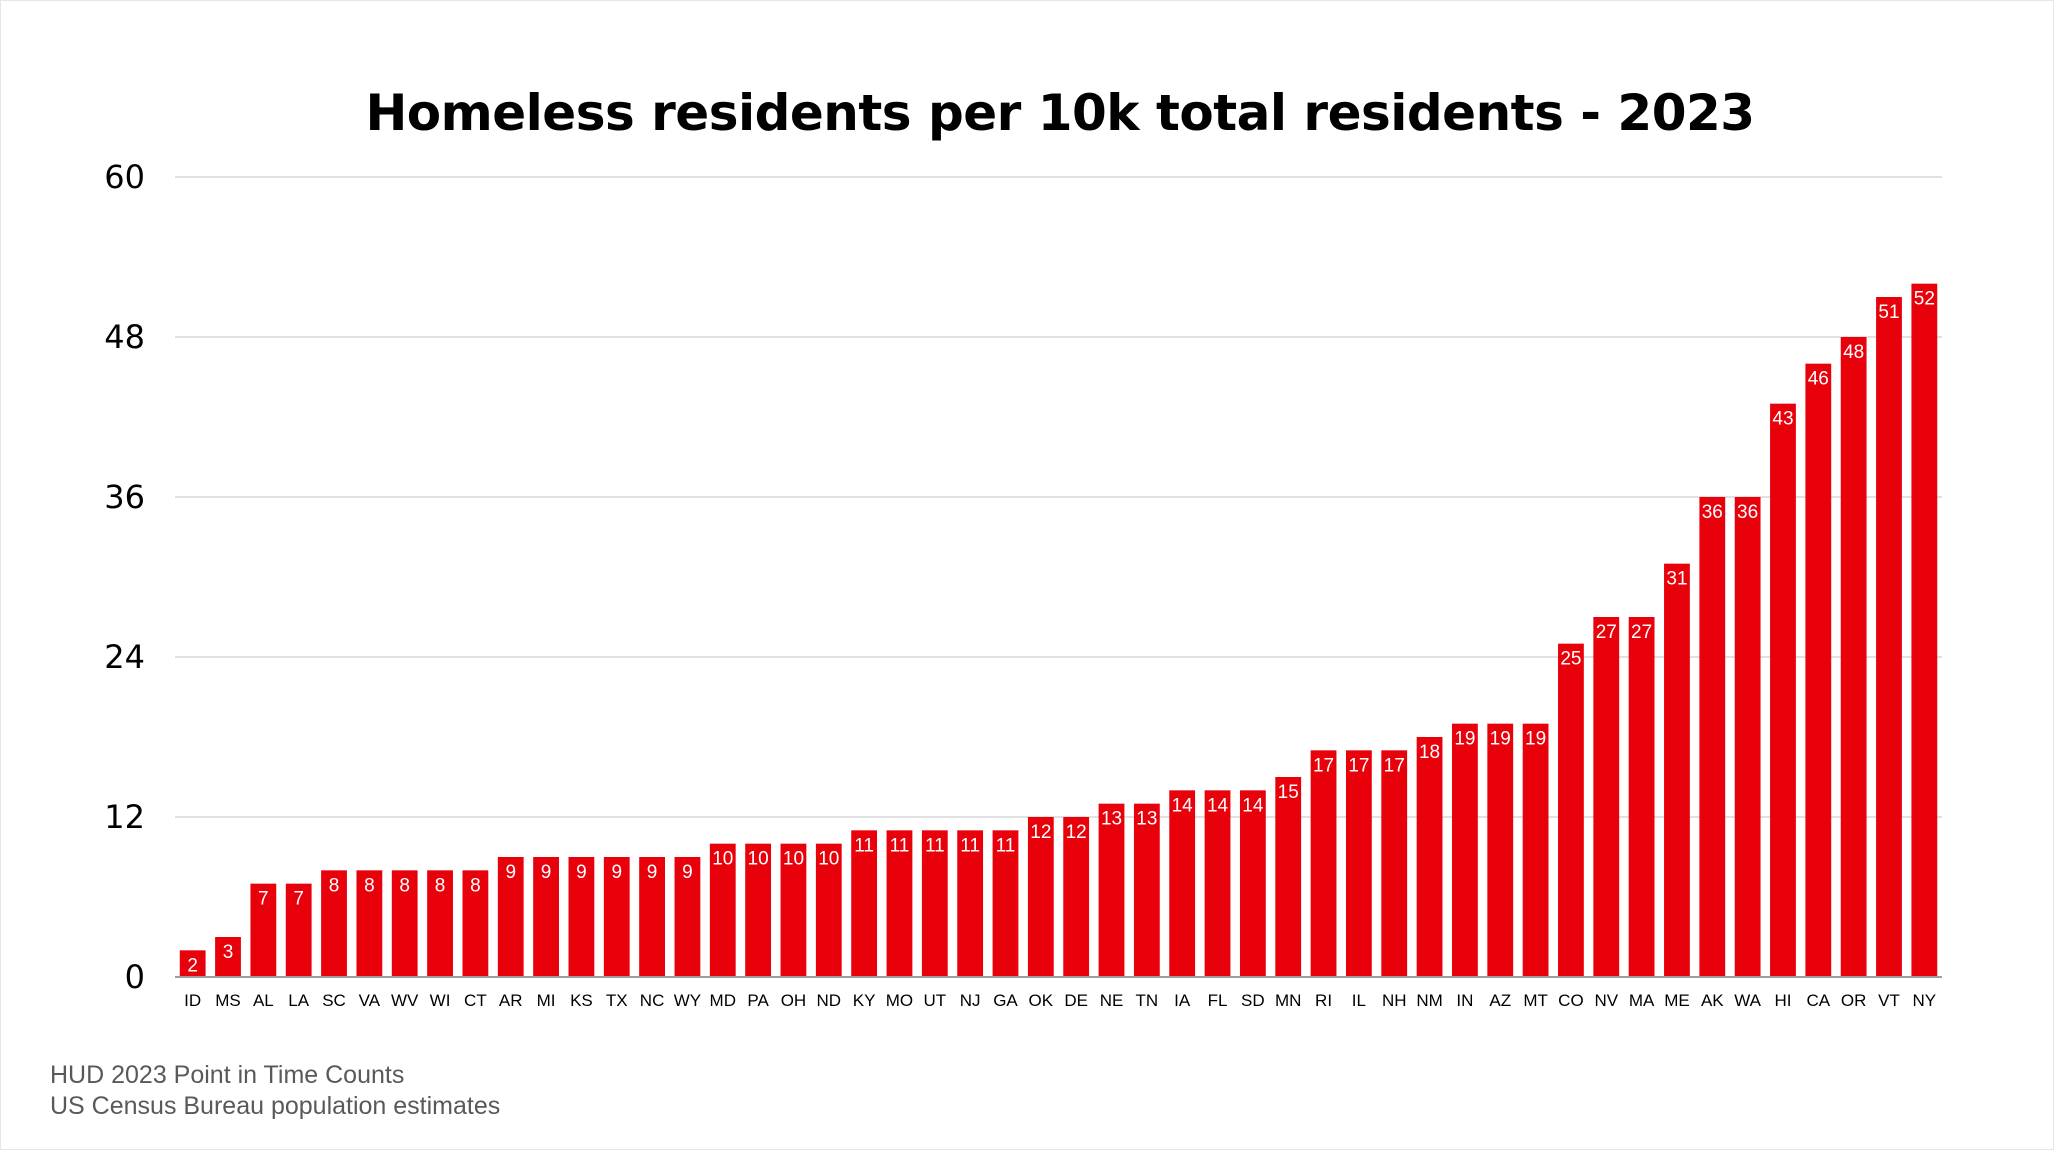  Describe the element at coordinates (546, 1000) in the screenshot. I see `x-tick-label: MI` at that location.